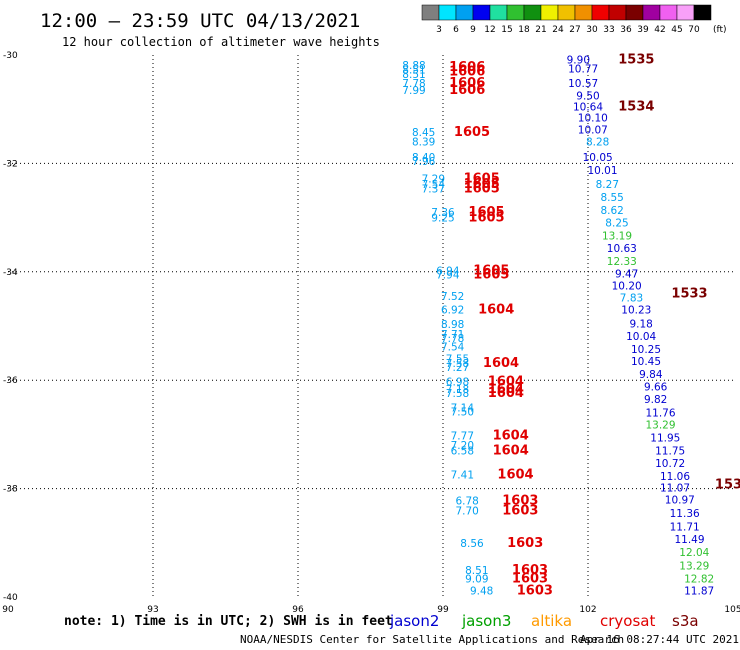 This screenshot has width=740, height=650. What do you see at coordinates (627, 286) in the screenshot?
I see `data-label: 10.20` at bounding box center [627, 286].